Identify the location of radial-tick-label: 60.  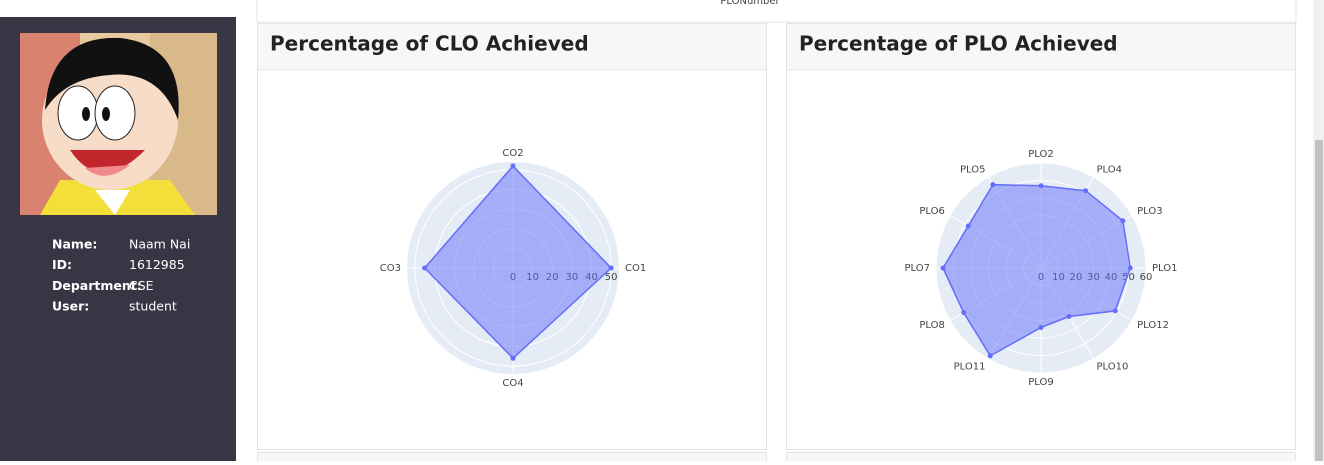
(1146, 277).